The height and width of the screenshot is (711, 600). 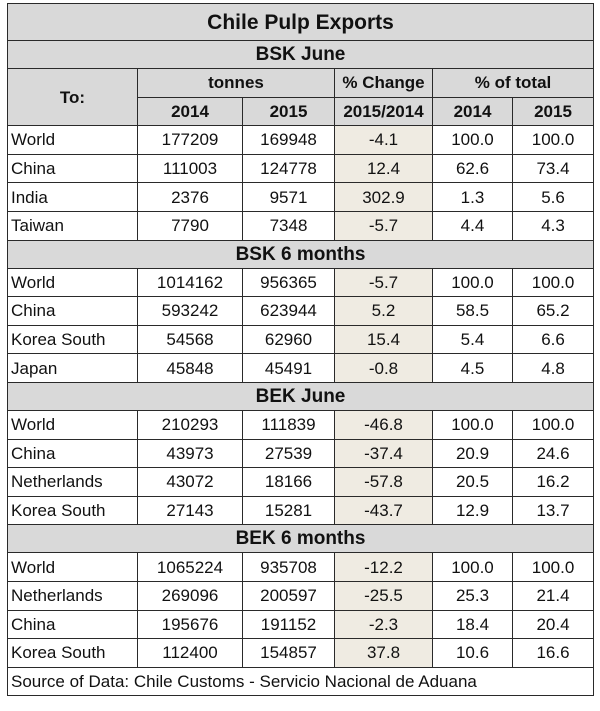 I want to click on tonnes-2015-cell: 956365, so click(x=288, y=282).